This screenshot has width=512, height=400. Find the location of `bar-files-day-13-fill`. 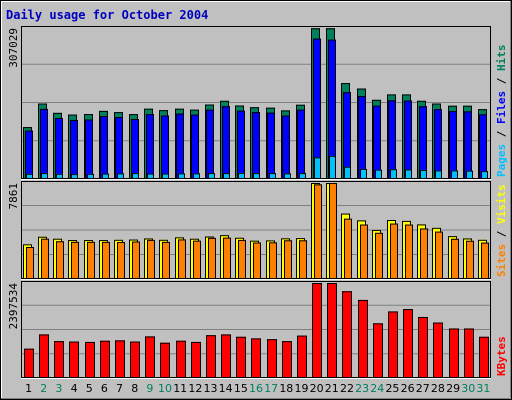

bar-files-day-13-fill is located at coordinates (210, 144).